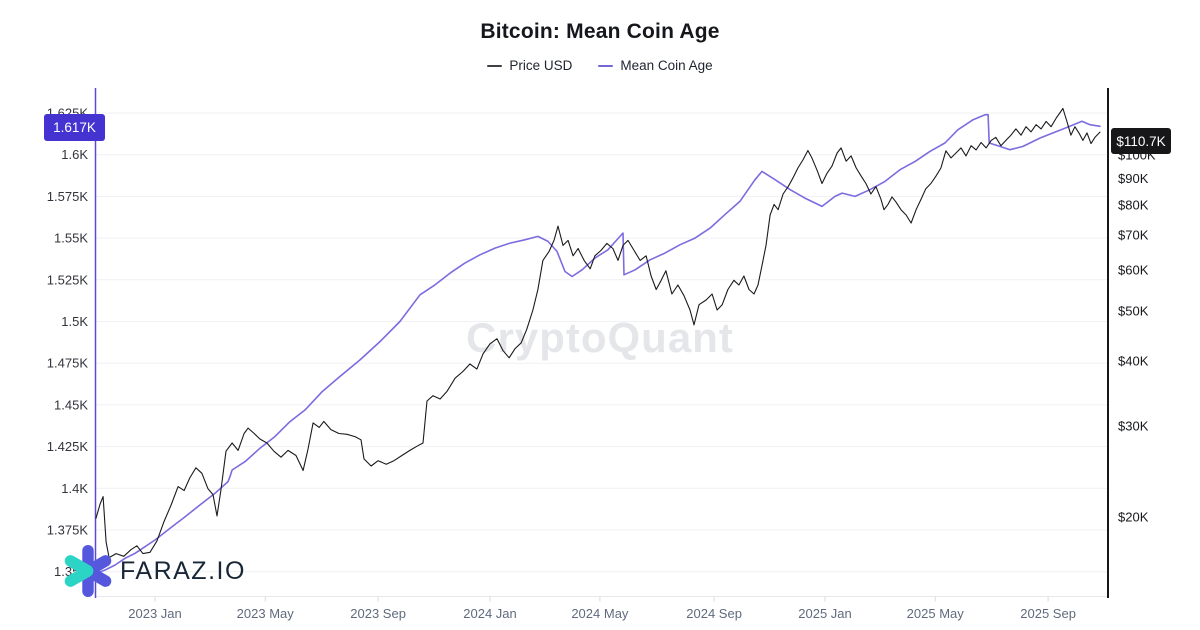 This screenshot has width=1200, height=630. What do you see at coordinates (600, 613) in the screenshot?
I see `x-tick-label: 2024 May` at bounding box center [600, 613].